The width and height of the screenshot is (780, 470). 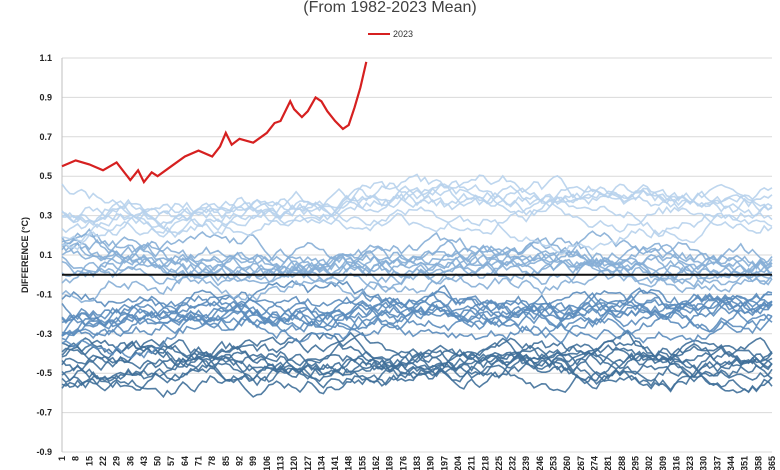 What do you see at coordinates (472, 463) in the screenshot?
I see `x-tick-label: 211` at bounding box center [472, 463].